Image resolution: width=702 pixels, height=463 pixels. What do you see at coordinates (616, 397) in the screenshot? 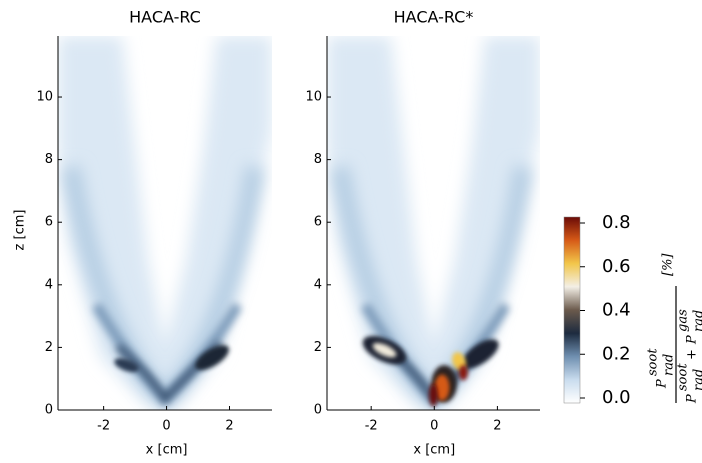
I see `colorbar-tick-label: 0.0` at bounding box center [616, 397].